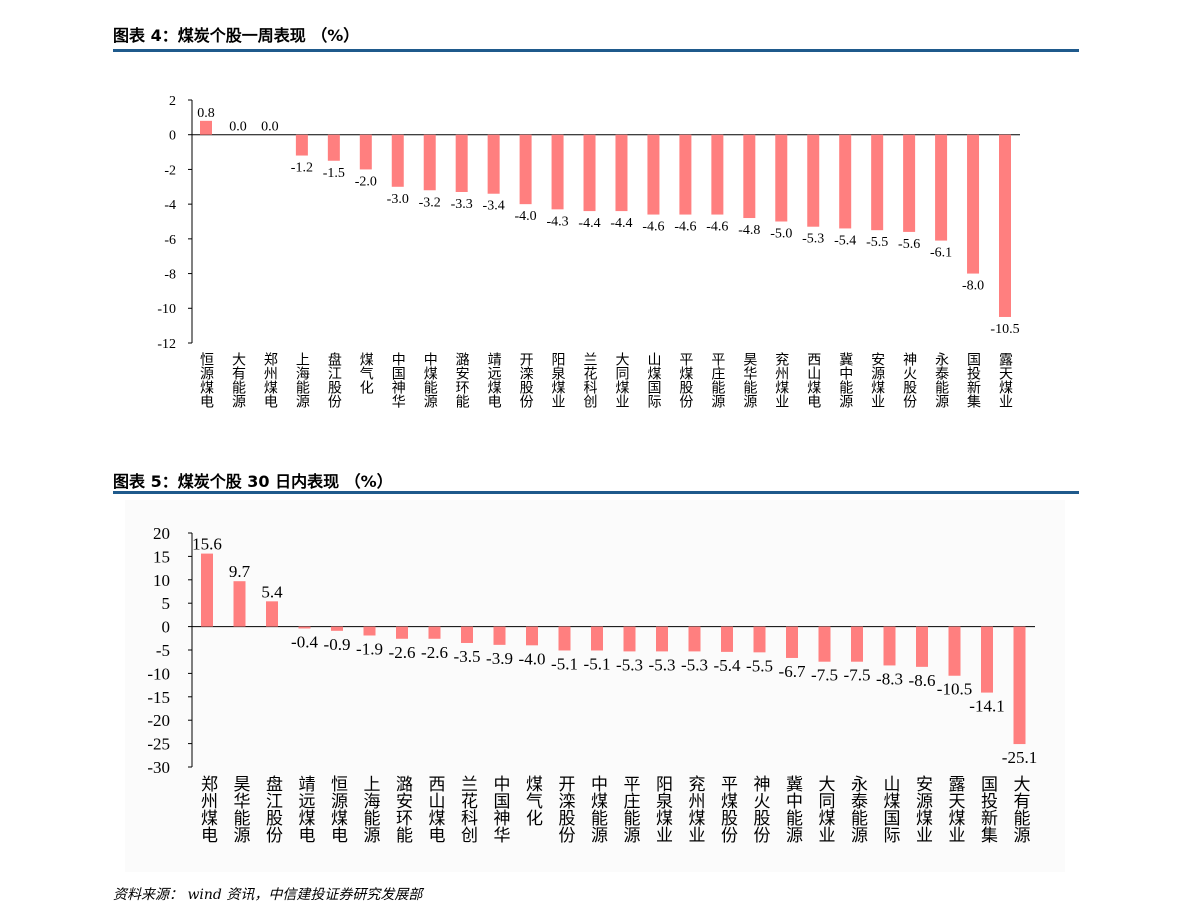 The width and height of the screenshot is (1191, 922). I want to click on y-tick-label: 2, so click(172, 101).